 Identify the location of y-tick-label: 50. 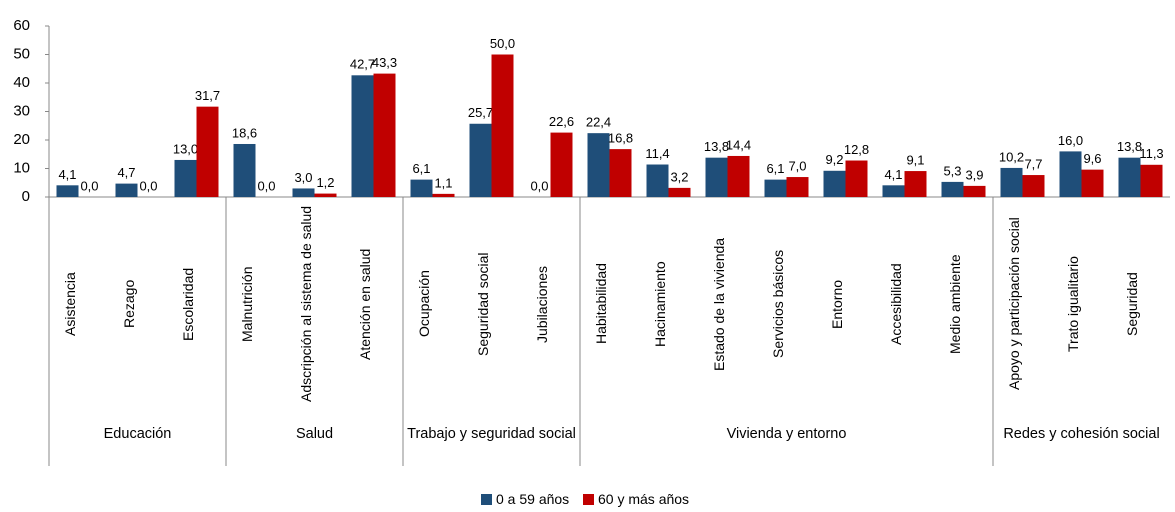
(21, 53).